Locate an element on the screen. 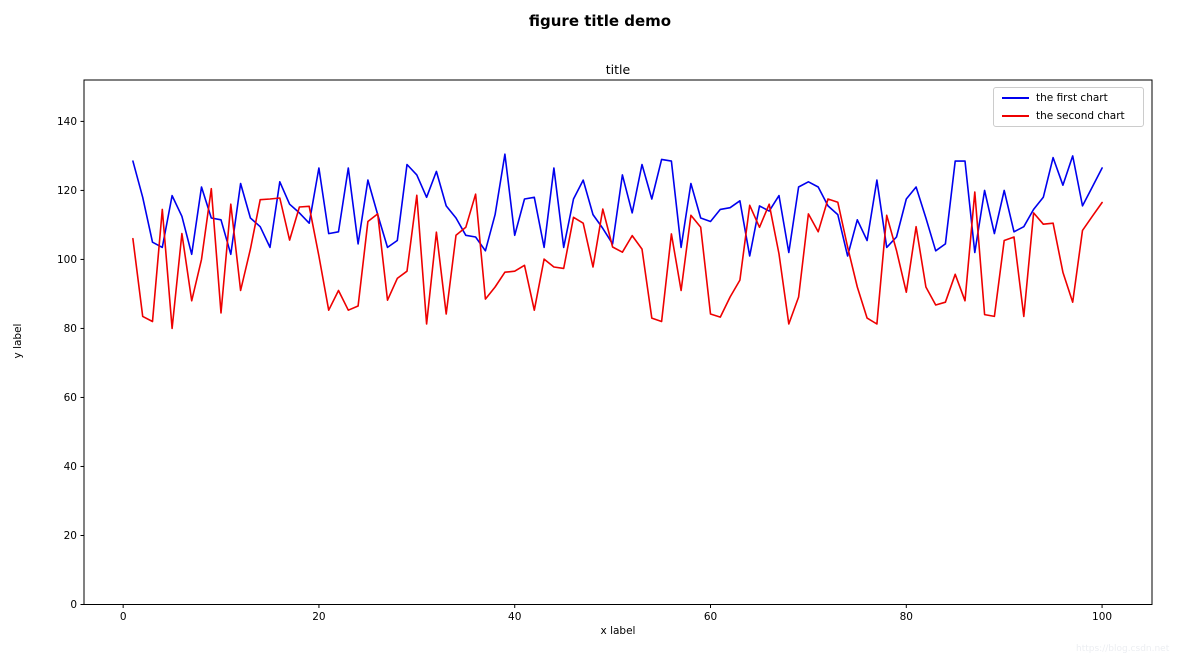 The width and height of the screenshot is (1200, 659). y-tick-label: 20 is located at coordinates (70, 536).